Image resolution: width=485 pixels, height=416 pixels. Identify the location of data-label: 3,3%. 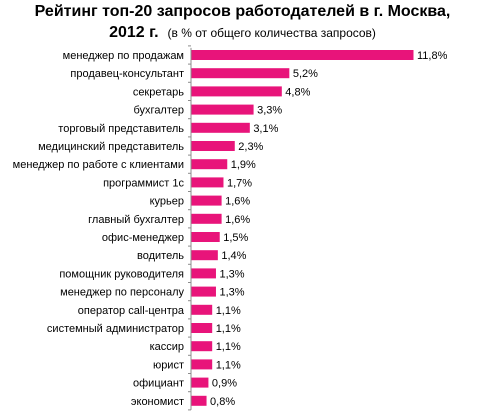
(269, 111).